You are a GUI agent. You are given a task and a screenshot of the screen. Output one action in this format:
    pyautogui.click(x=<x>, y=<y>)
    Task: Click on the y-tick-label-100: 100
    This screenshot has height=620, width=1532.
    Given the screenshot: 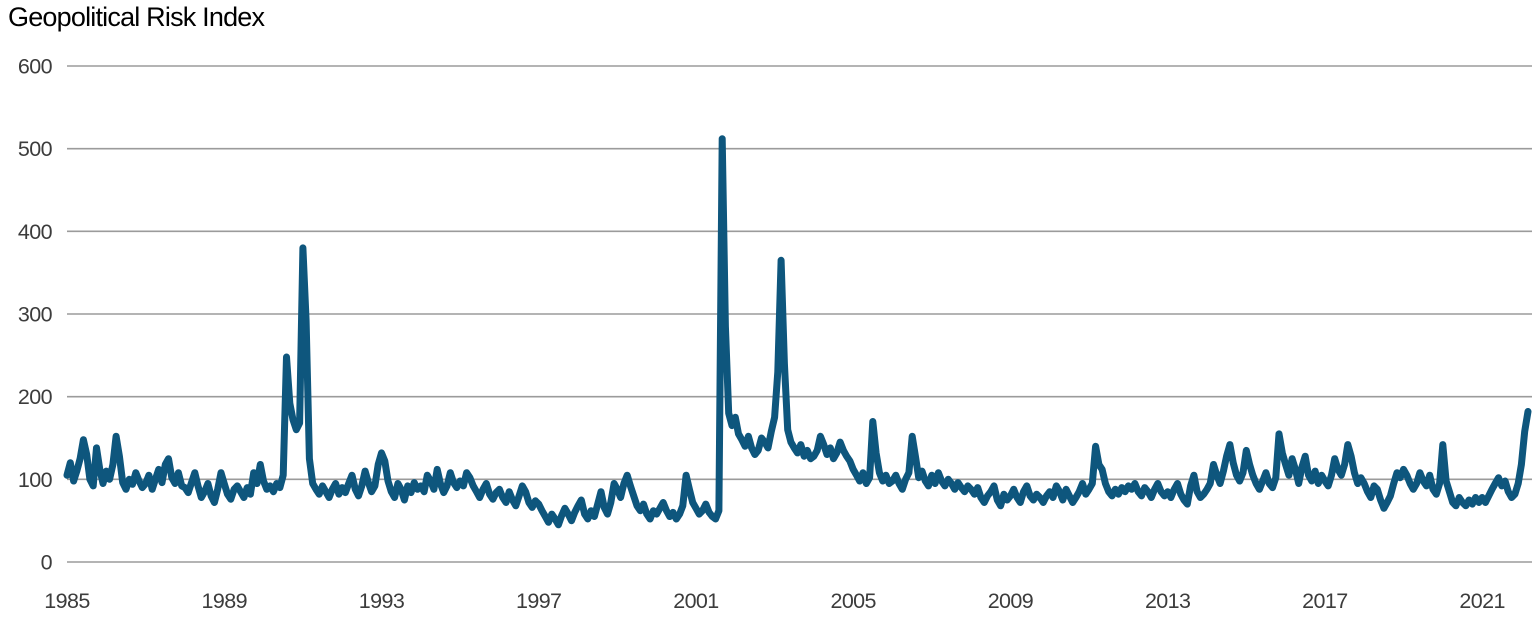 What is the action you would take?
    pyautogui.click(x=35, y=480)
    